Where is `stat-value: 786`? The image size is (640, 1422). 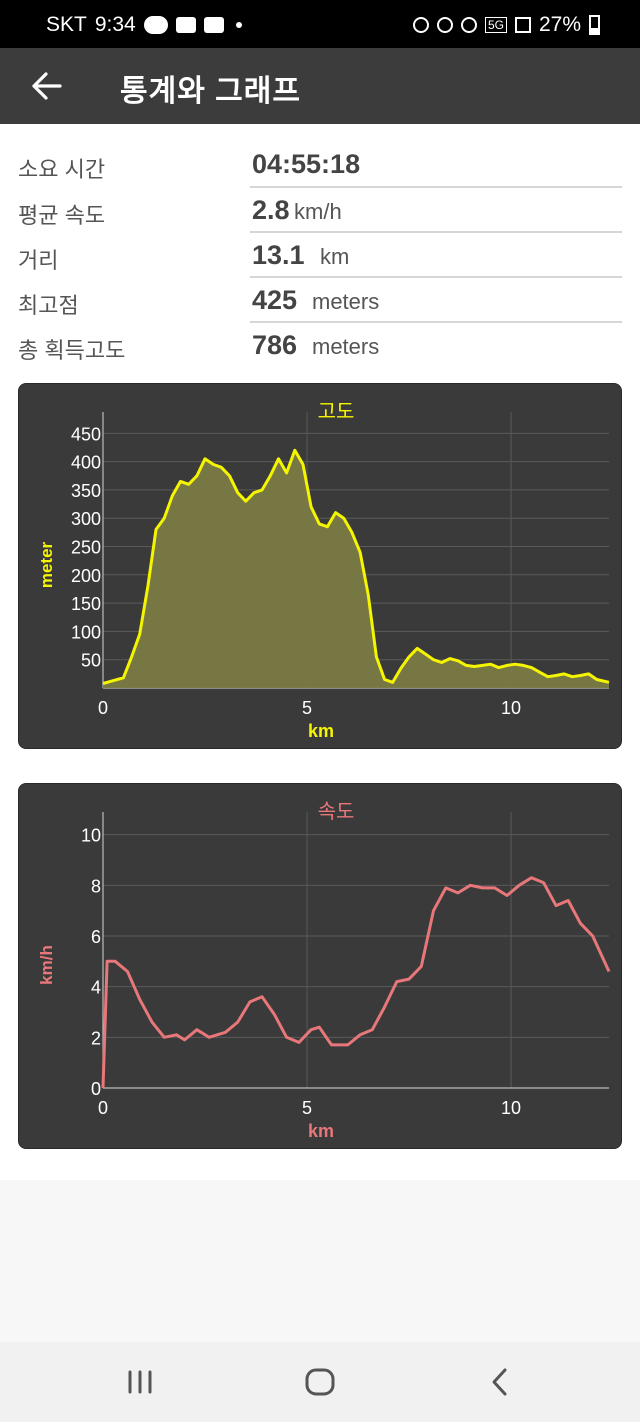 stat-value: 786 is located at coordinates (275, 345).